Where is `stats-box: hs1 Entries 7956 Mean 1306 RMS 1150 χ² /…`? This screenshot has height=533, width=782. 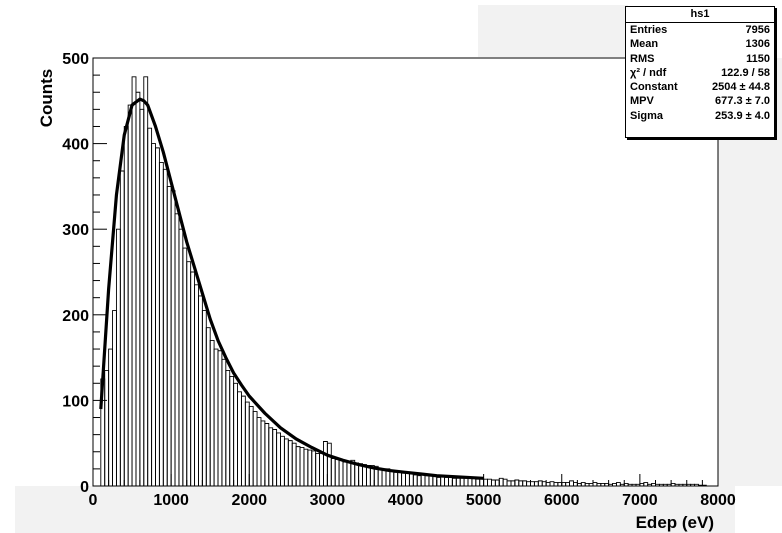
stats-box: hs1 Entries 7956 Mean 1306 RMS 1150 χ² /… is located at coordinates (700, 72).